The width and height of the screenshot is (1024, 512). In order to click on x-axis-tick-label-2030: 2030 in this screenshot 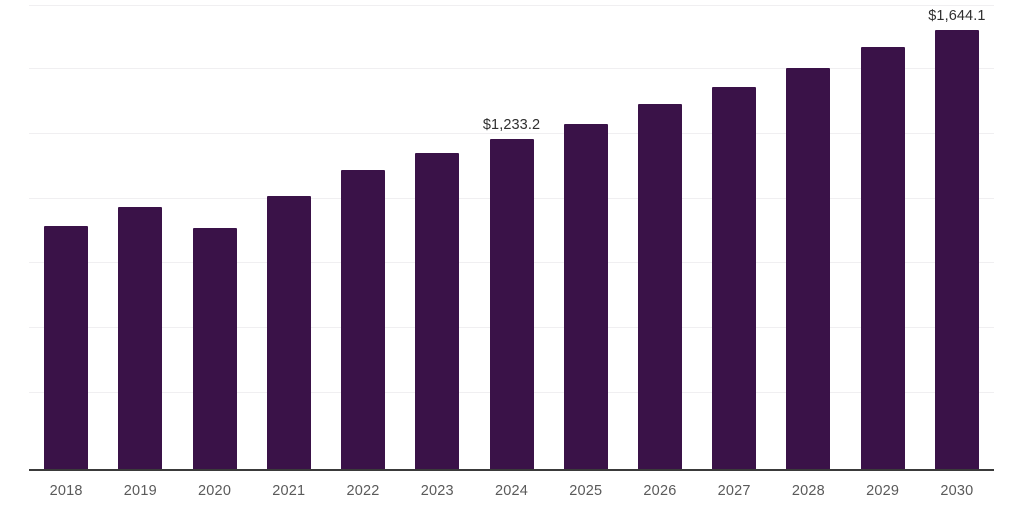, I will do `click(957, 491)`.